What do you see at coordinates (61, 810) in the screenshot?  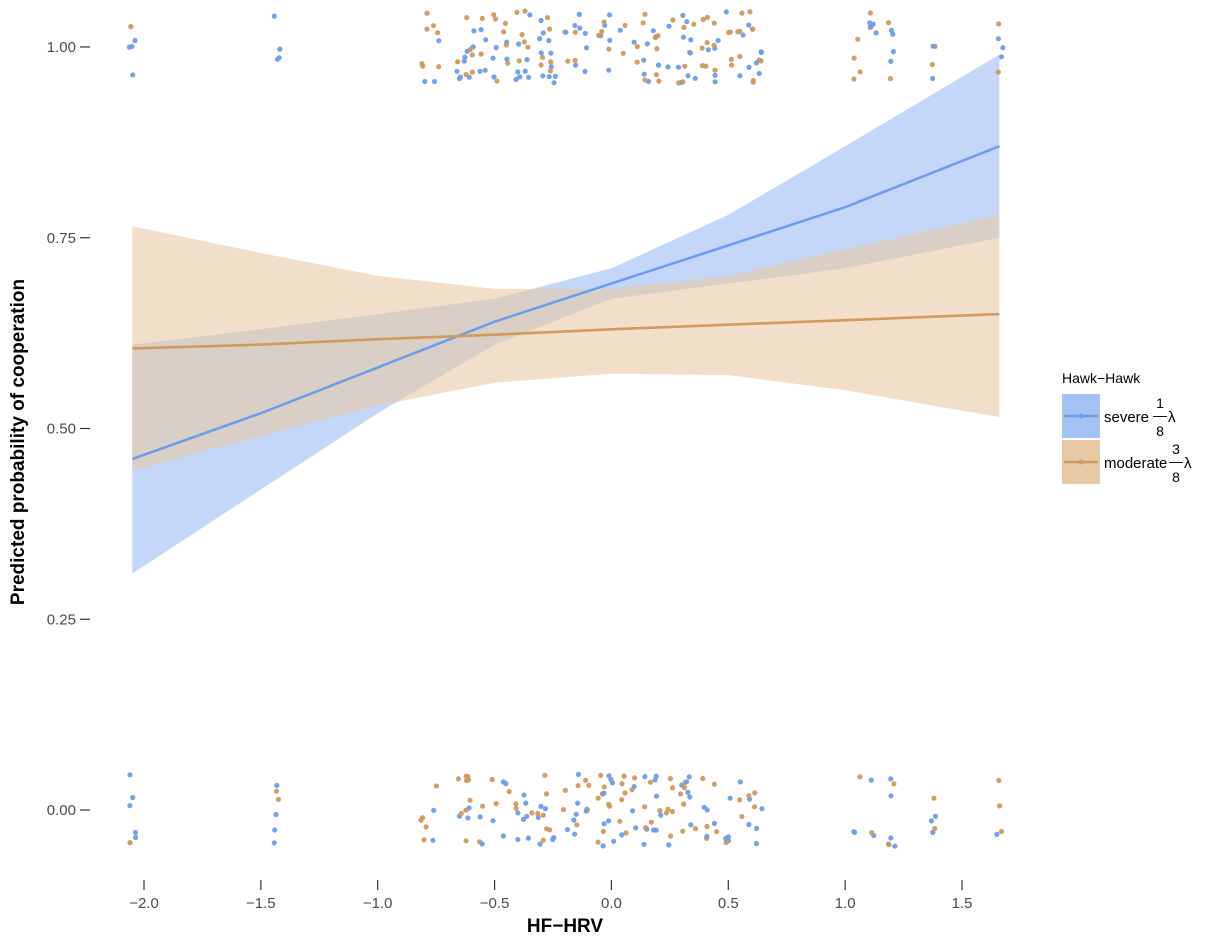 I see `y-tick-label: 0.00` at bounding box center [61, 810].